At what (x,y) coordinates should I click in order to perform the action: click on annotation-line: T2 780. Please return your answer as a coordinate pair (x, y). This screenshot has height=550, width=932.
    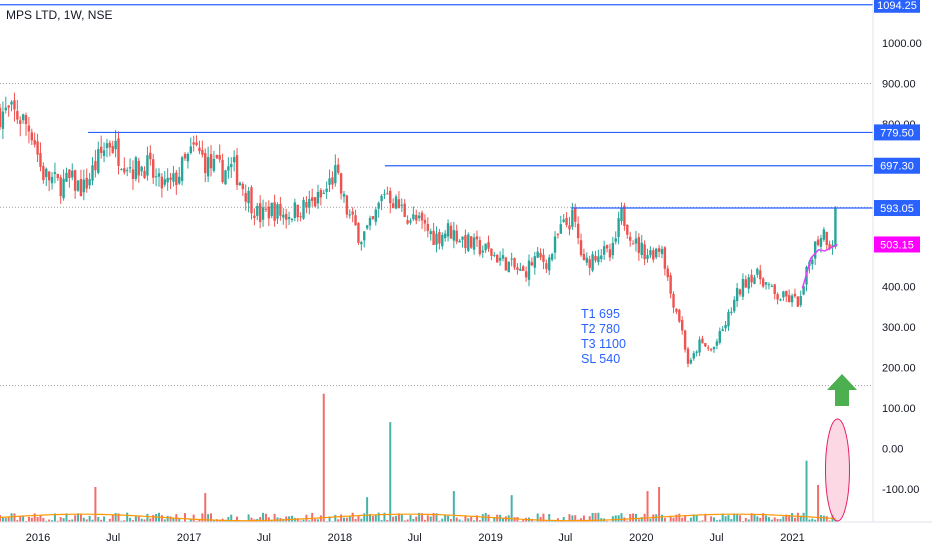
    Looking at the image, I should click on (600, 329).